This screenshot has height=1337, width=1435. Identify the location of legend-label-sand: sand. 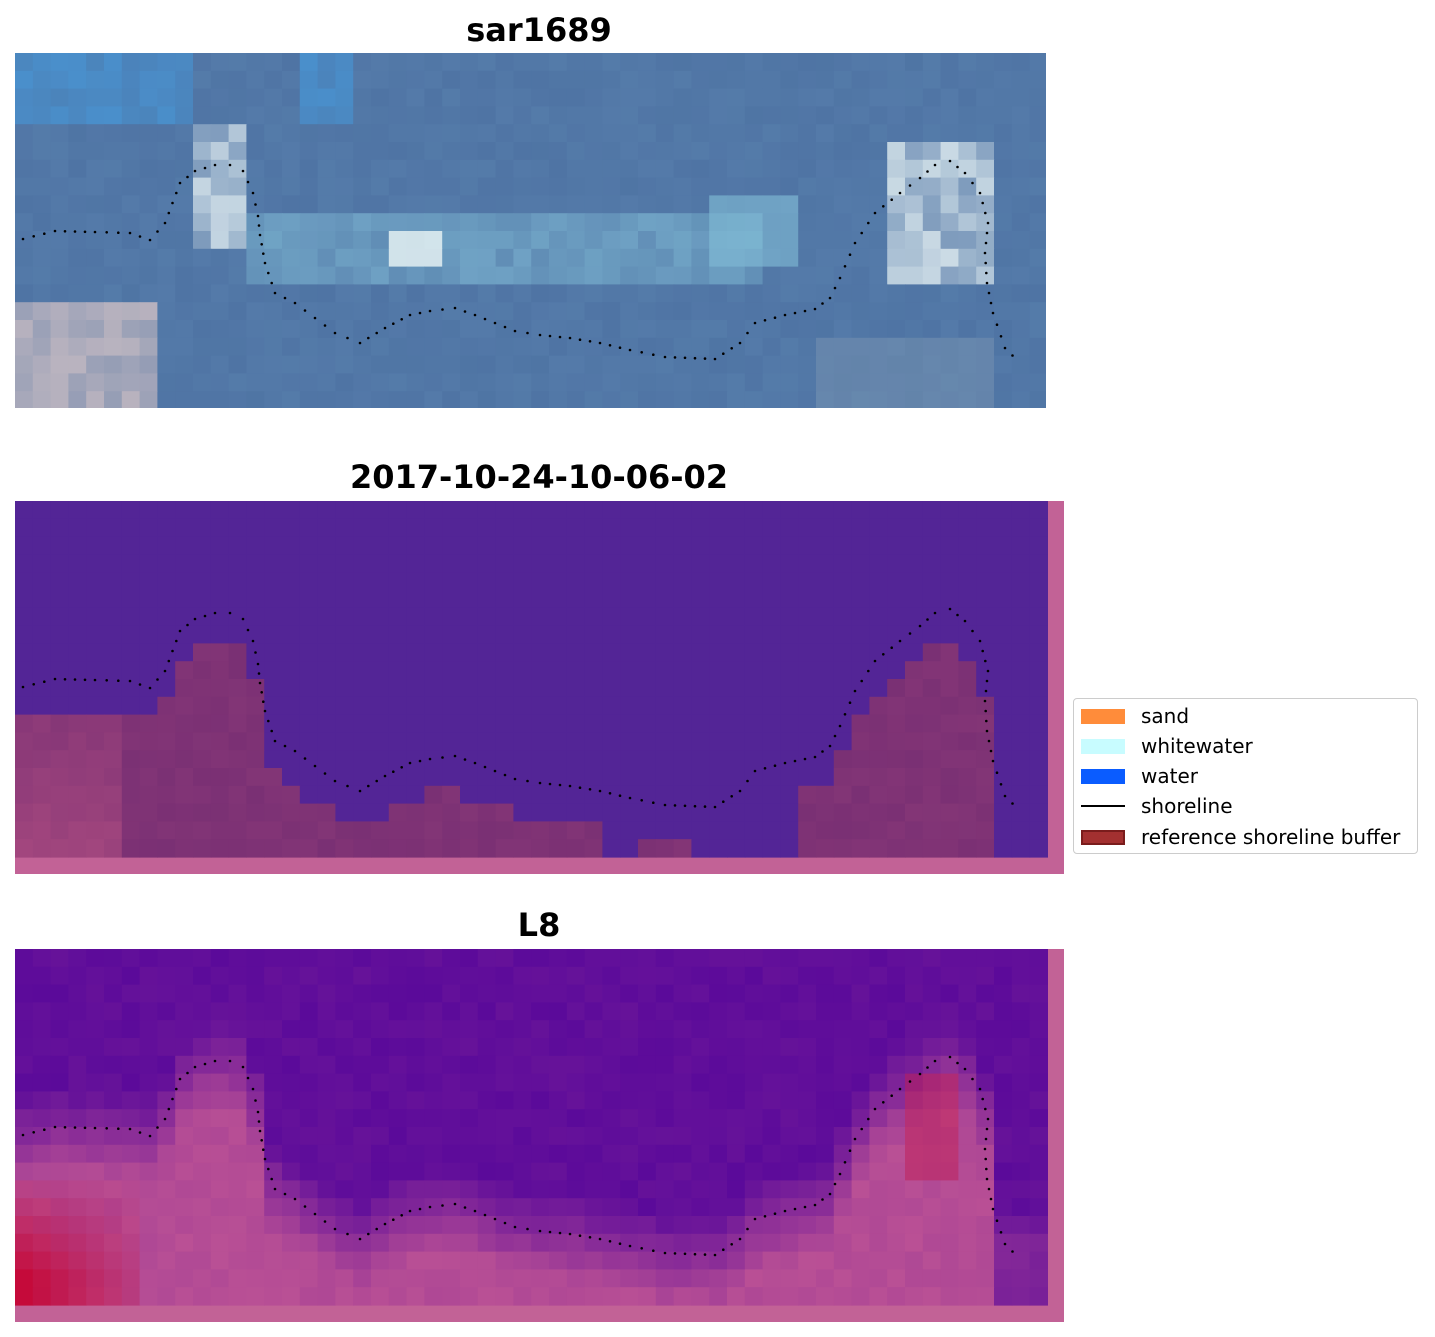
(1165, 716).